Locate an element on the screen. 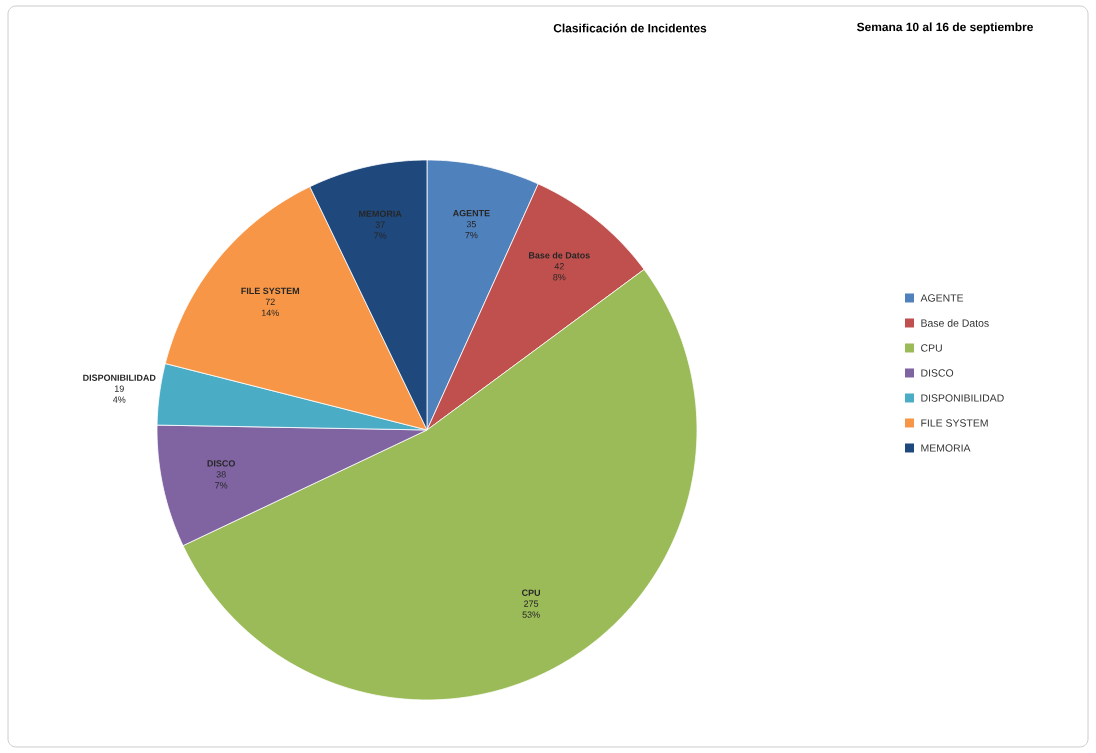  text: 53% is located at coordinates (531, 614).